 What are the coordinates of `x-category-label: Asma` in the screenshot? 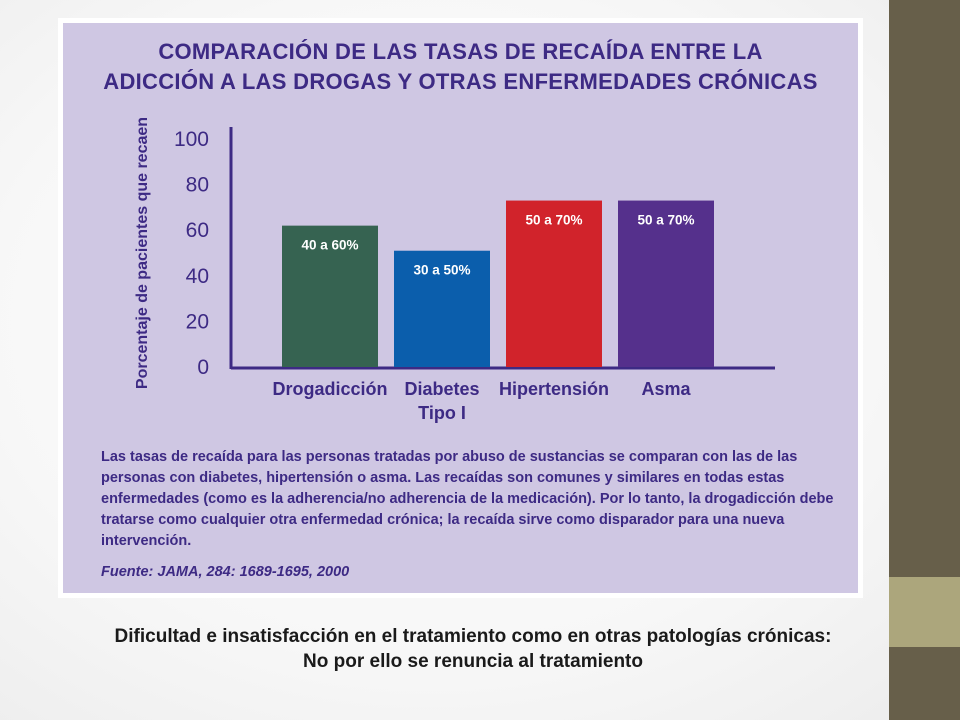 It's located at (666, 389).